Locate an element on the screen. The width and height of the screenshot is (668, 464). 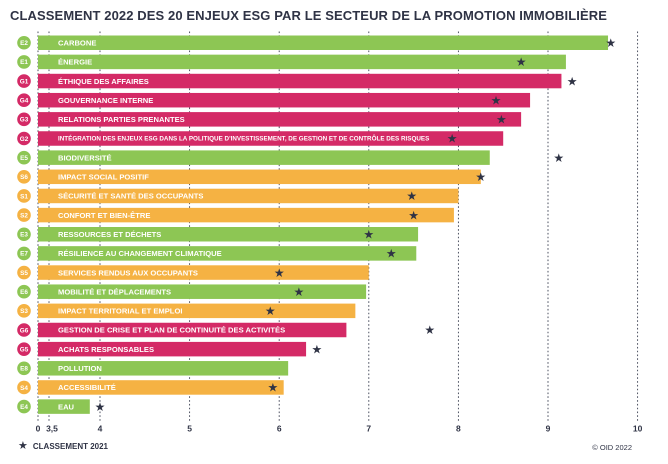
code-label: E1 is located at coordinates (24, 62).